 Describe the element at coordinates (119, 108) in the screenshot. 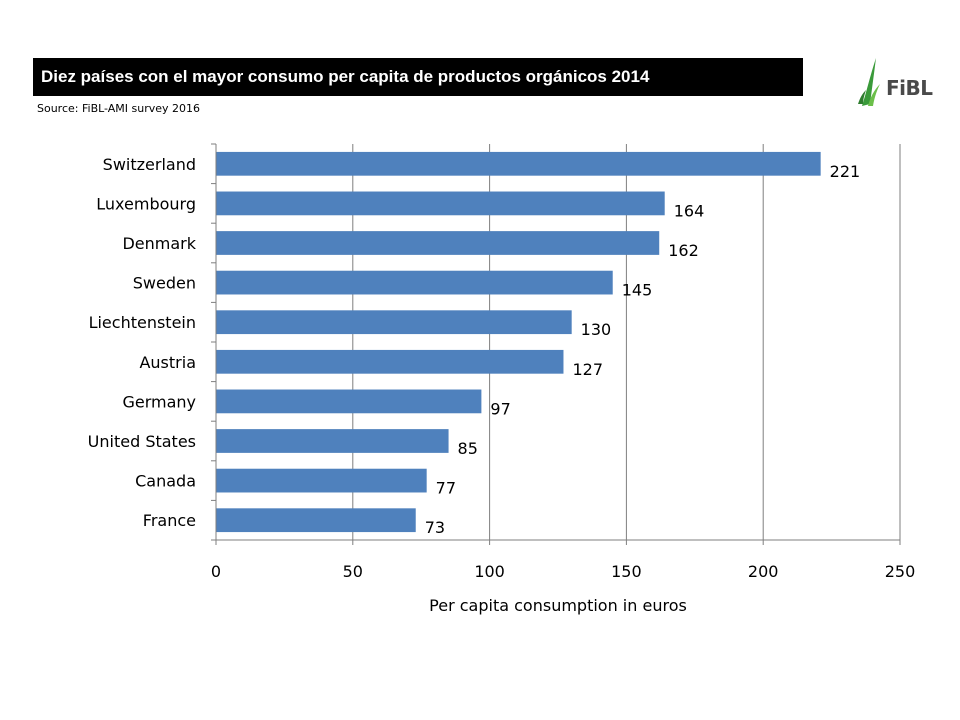

I see `source-note: Source: FiBL-AMI survey 2016` at that location.